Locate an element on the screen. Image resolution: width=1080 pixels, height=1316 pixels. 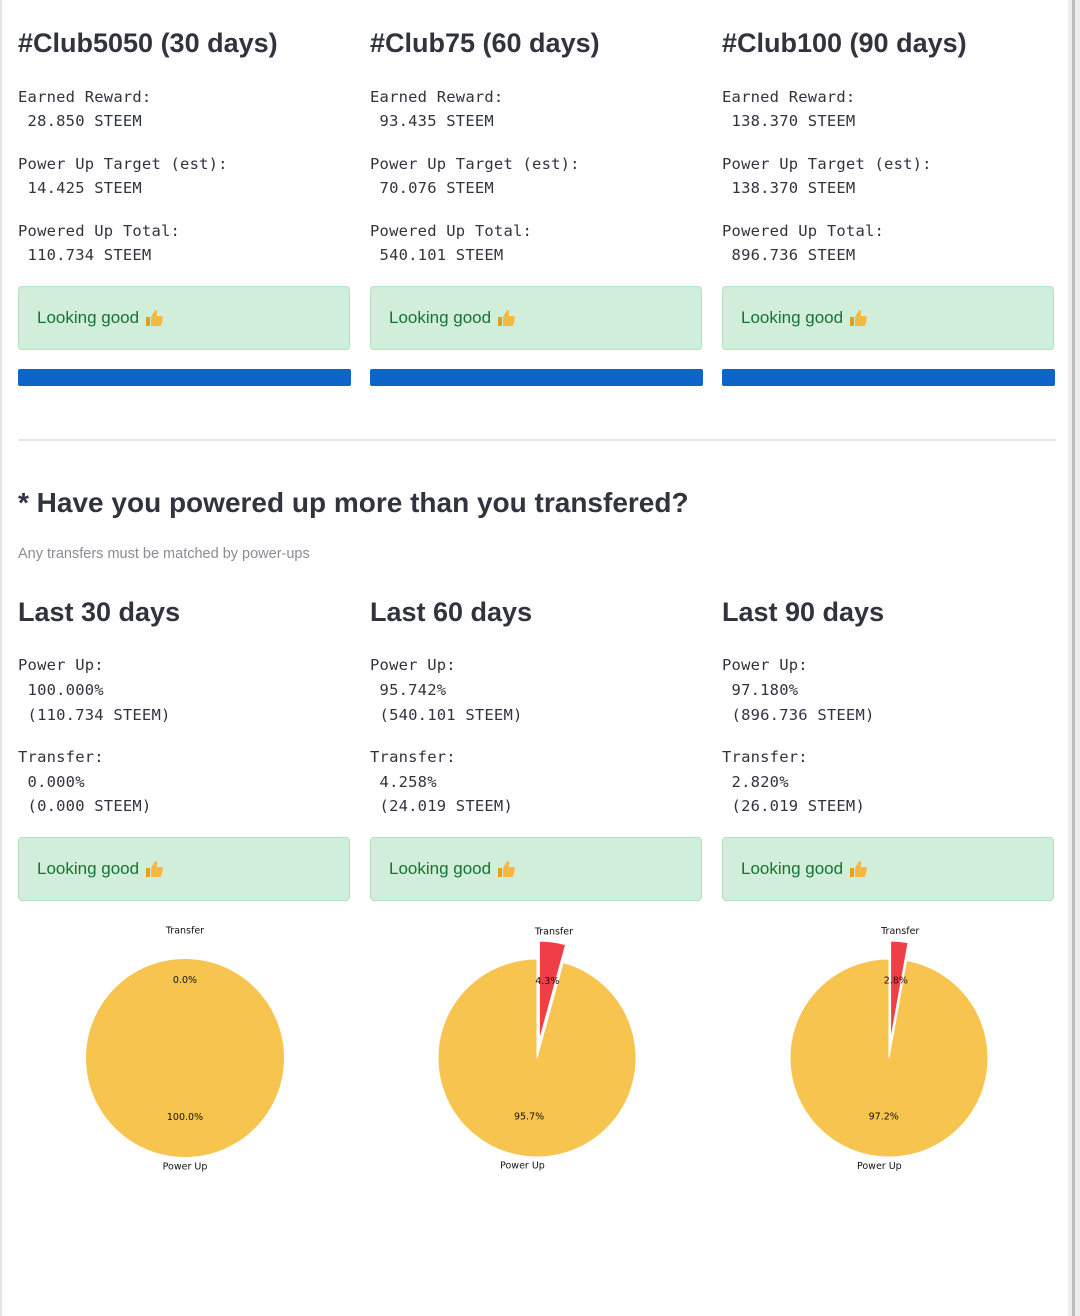
powerup-pct: 95.742% is located at coordinates (408, 690).